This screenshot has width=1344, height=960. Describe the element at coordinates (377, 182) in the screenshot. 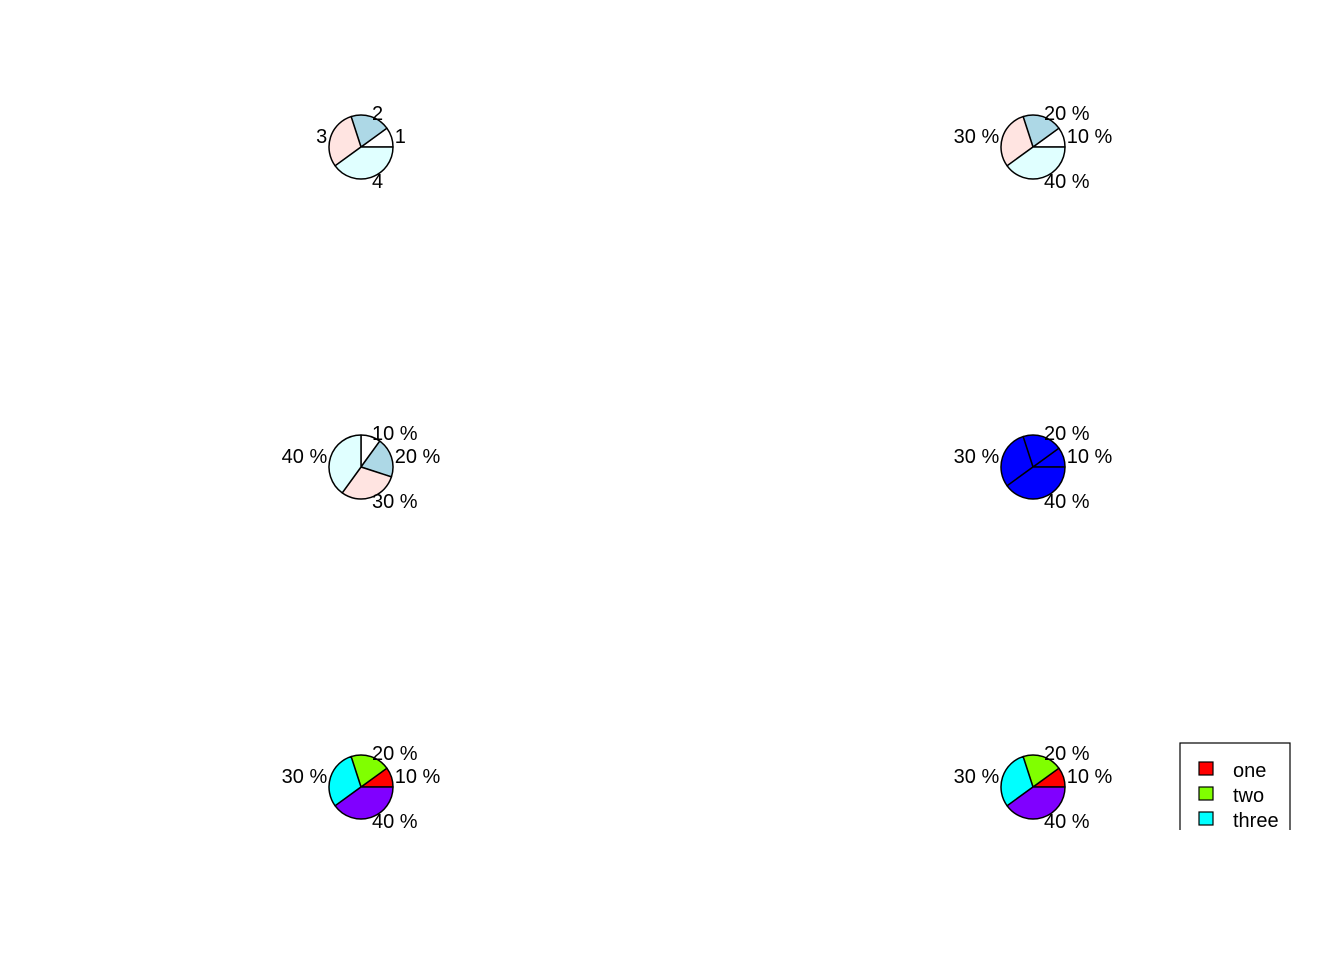

I see `slice-label: 4` at that location.